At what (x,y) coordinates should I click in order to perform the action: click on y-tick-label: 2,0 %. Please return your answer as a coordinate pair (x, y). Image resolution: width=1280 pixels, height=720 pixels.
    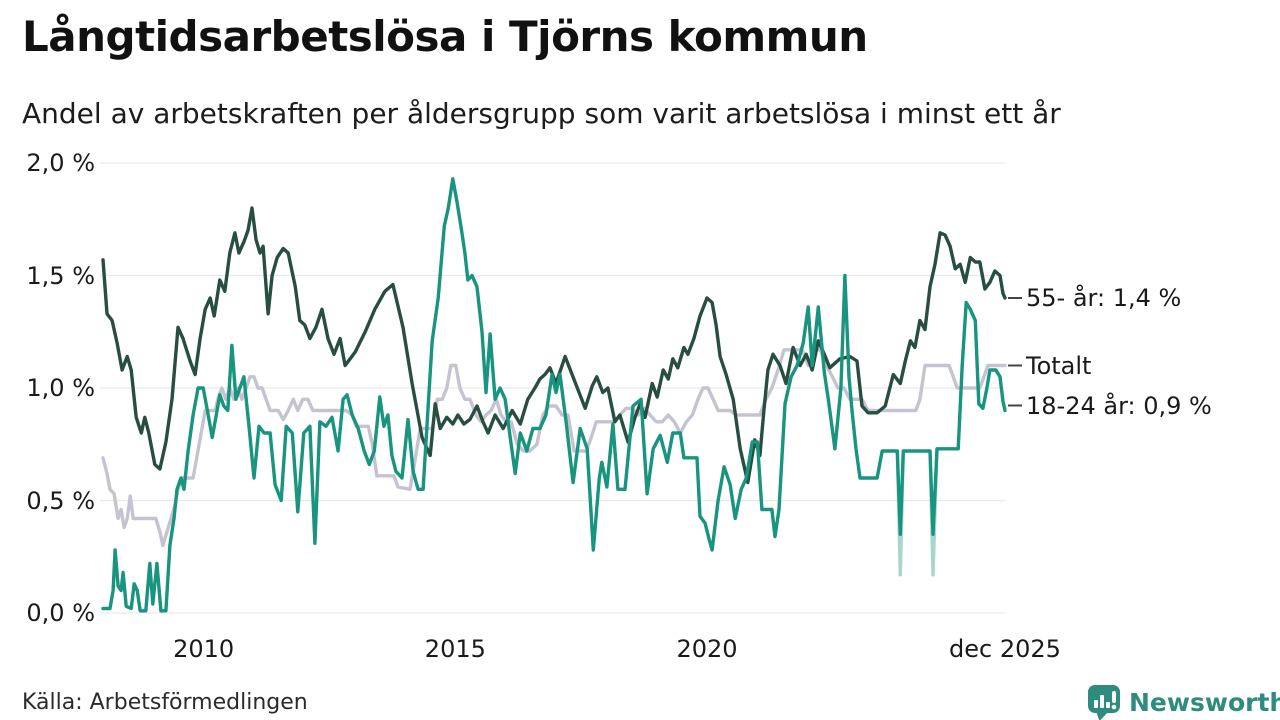
    Looking at the image, I should click on (60, 163).